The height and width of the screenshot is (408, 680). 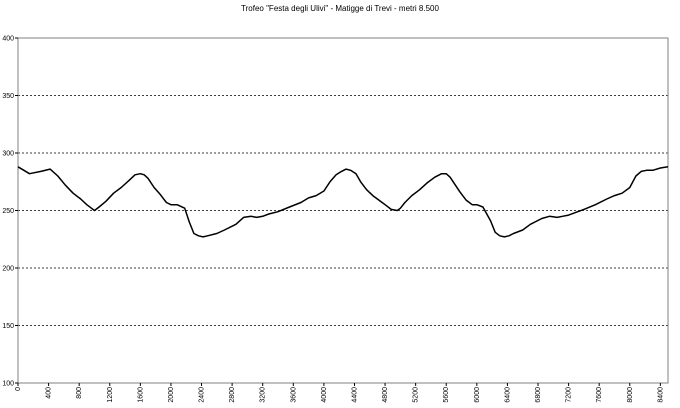 I want to click on x-tick-label-6800: 6800, so click(x=538, y=395).